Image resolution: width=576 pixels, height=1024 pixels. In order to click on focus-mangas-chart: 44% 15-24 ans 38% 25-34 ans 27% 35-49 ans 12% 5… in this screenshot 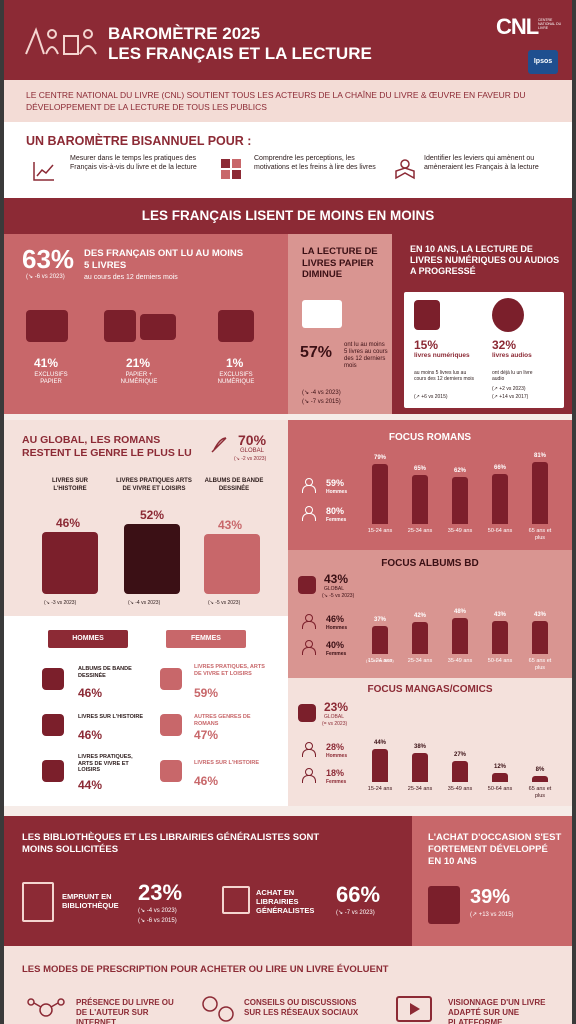, I will do `click(465, 742)`.